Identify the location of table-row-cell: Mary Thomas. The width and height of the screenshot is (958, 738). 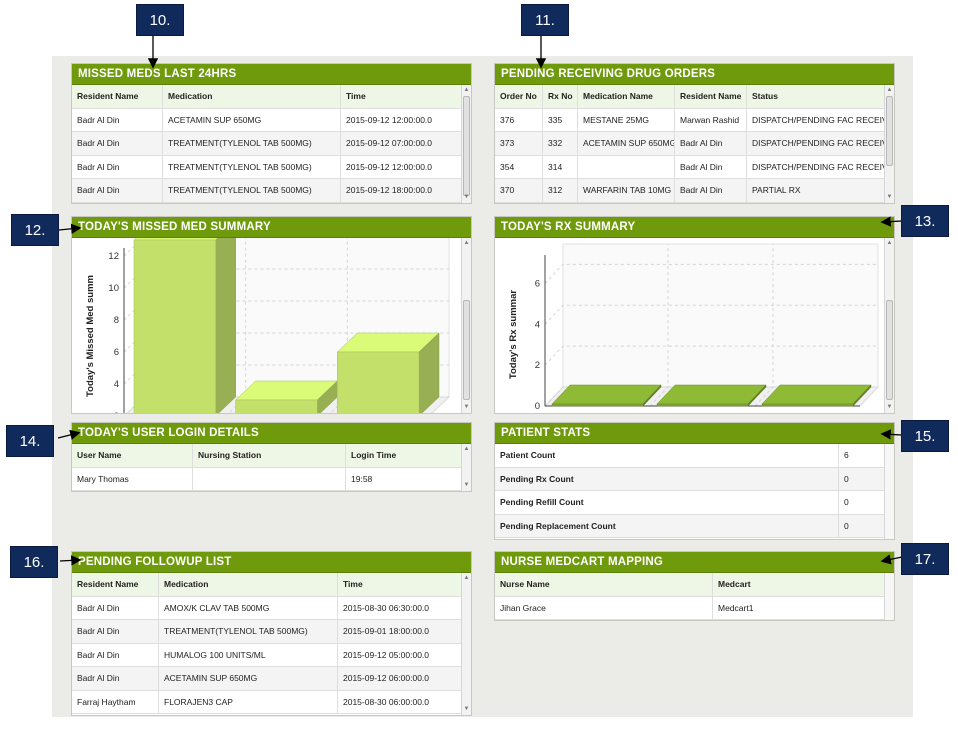
(132, 478).